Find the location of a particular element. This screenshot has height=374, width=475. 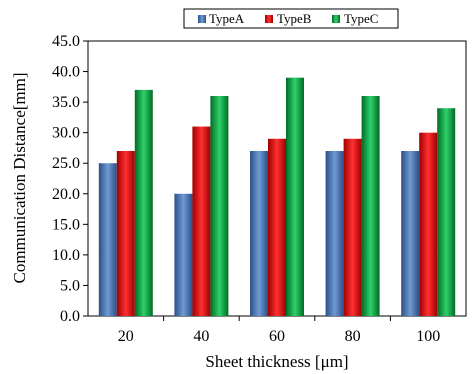

x-tick-label: 80 is located at coordinates (353, 336).